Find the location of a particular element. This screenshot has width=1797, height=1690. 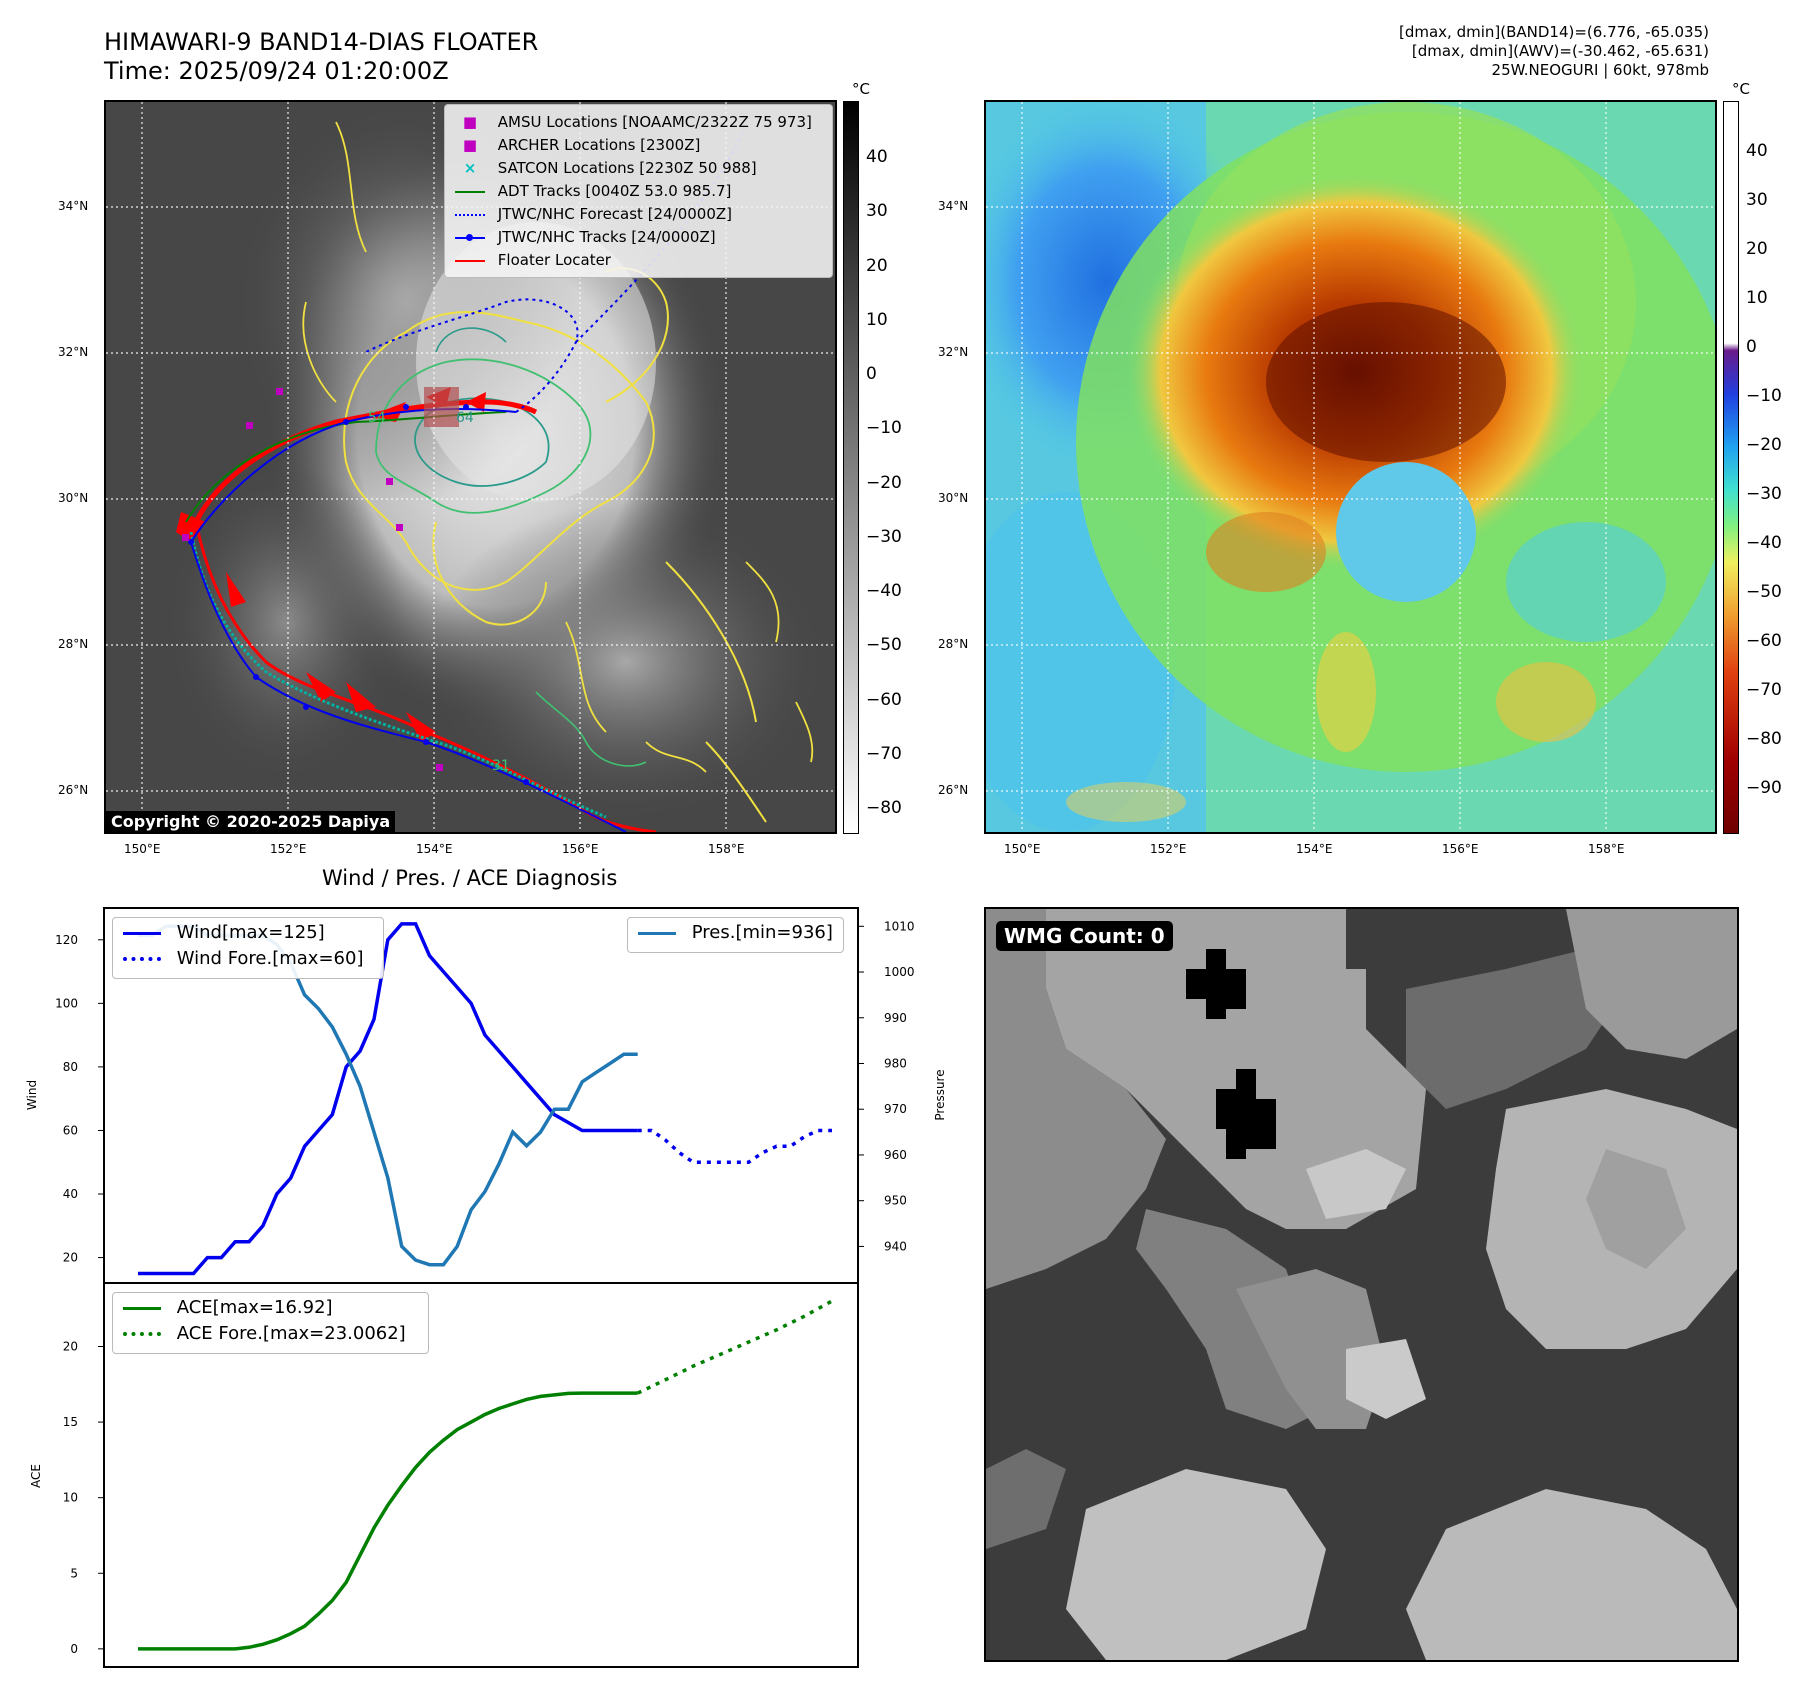

legend-item-forecast: JTWC/NHC Forecast [24/0000Z] is located at coordinates (593, 214).